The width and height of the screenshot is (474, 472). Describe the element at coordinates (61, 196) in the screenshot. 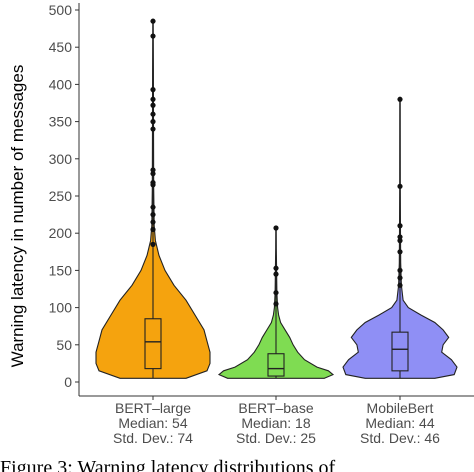

I see `y-tick-label: 250` at that location.